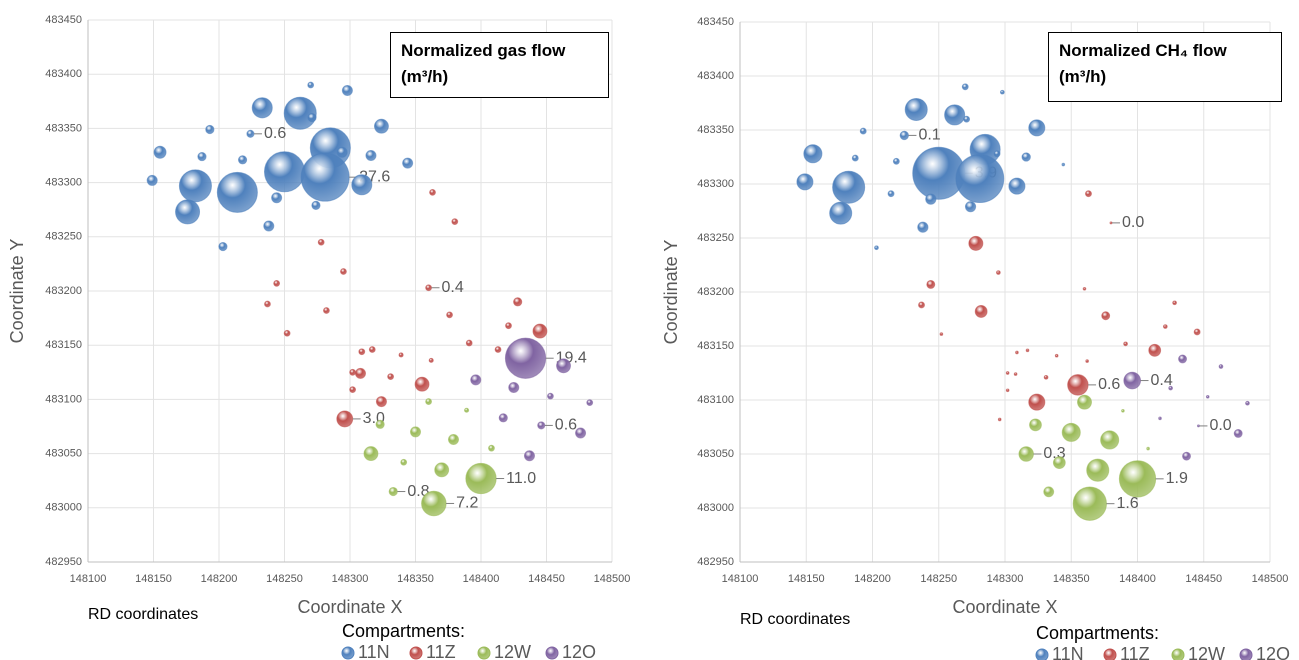  Describe the element at coordinates (671, 292) in the screenshot. I see `y-axis-title: Coordinate Y` at that location.